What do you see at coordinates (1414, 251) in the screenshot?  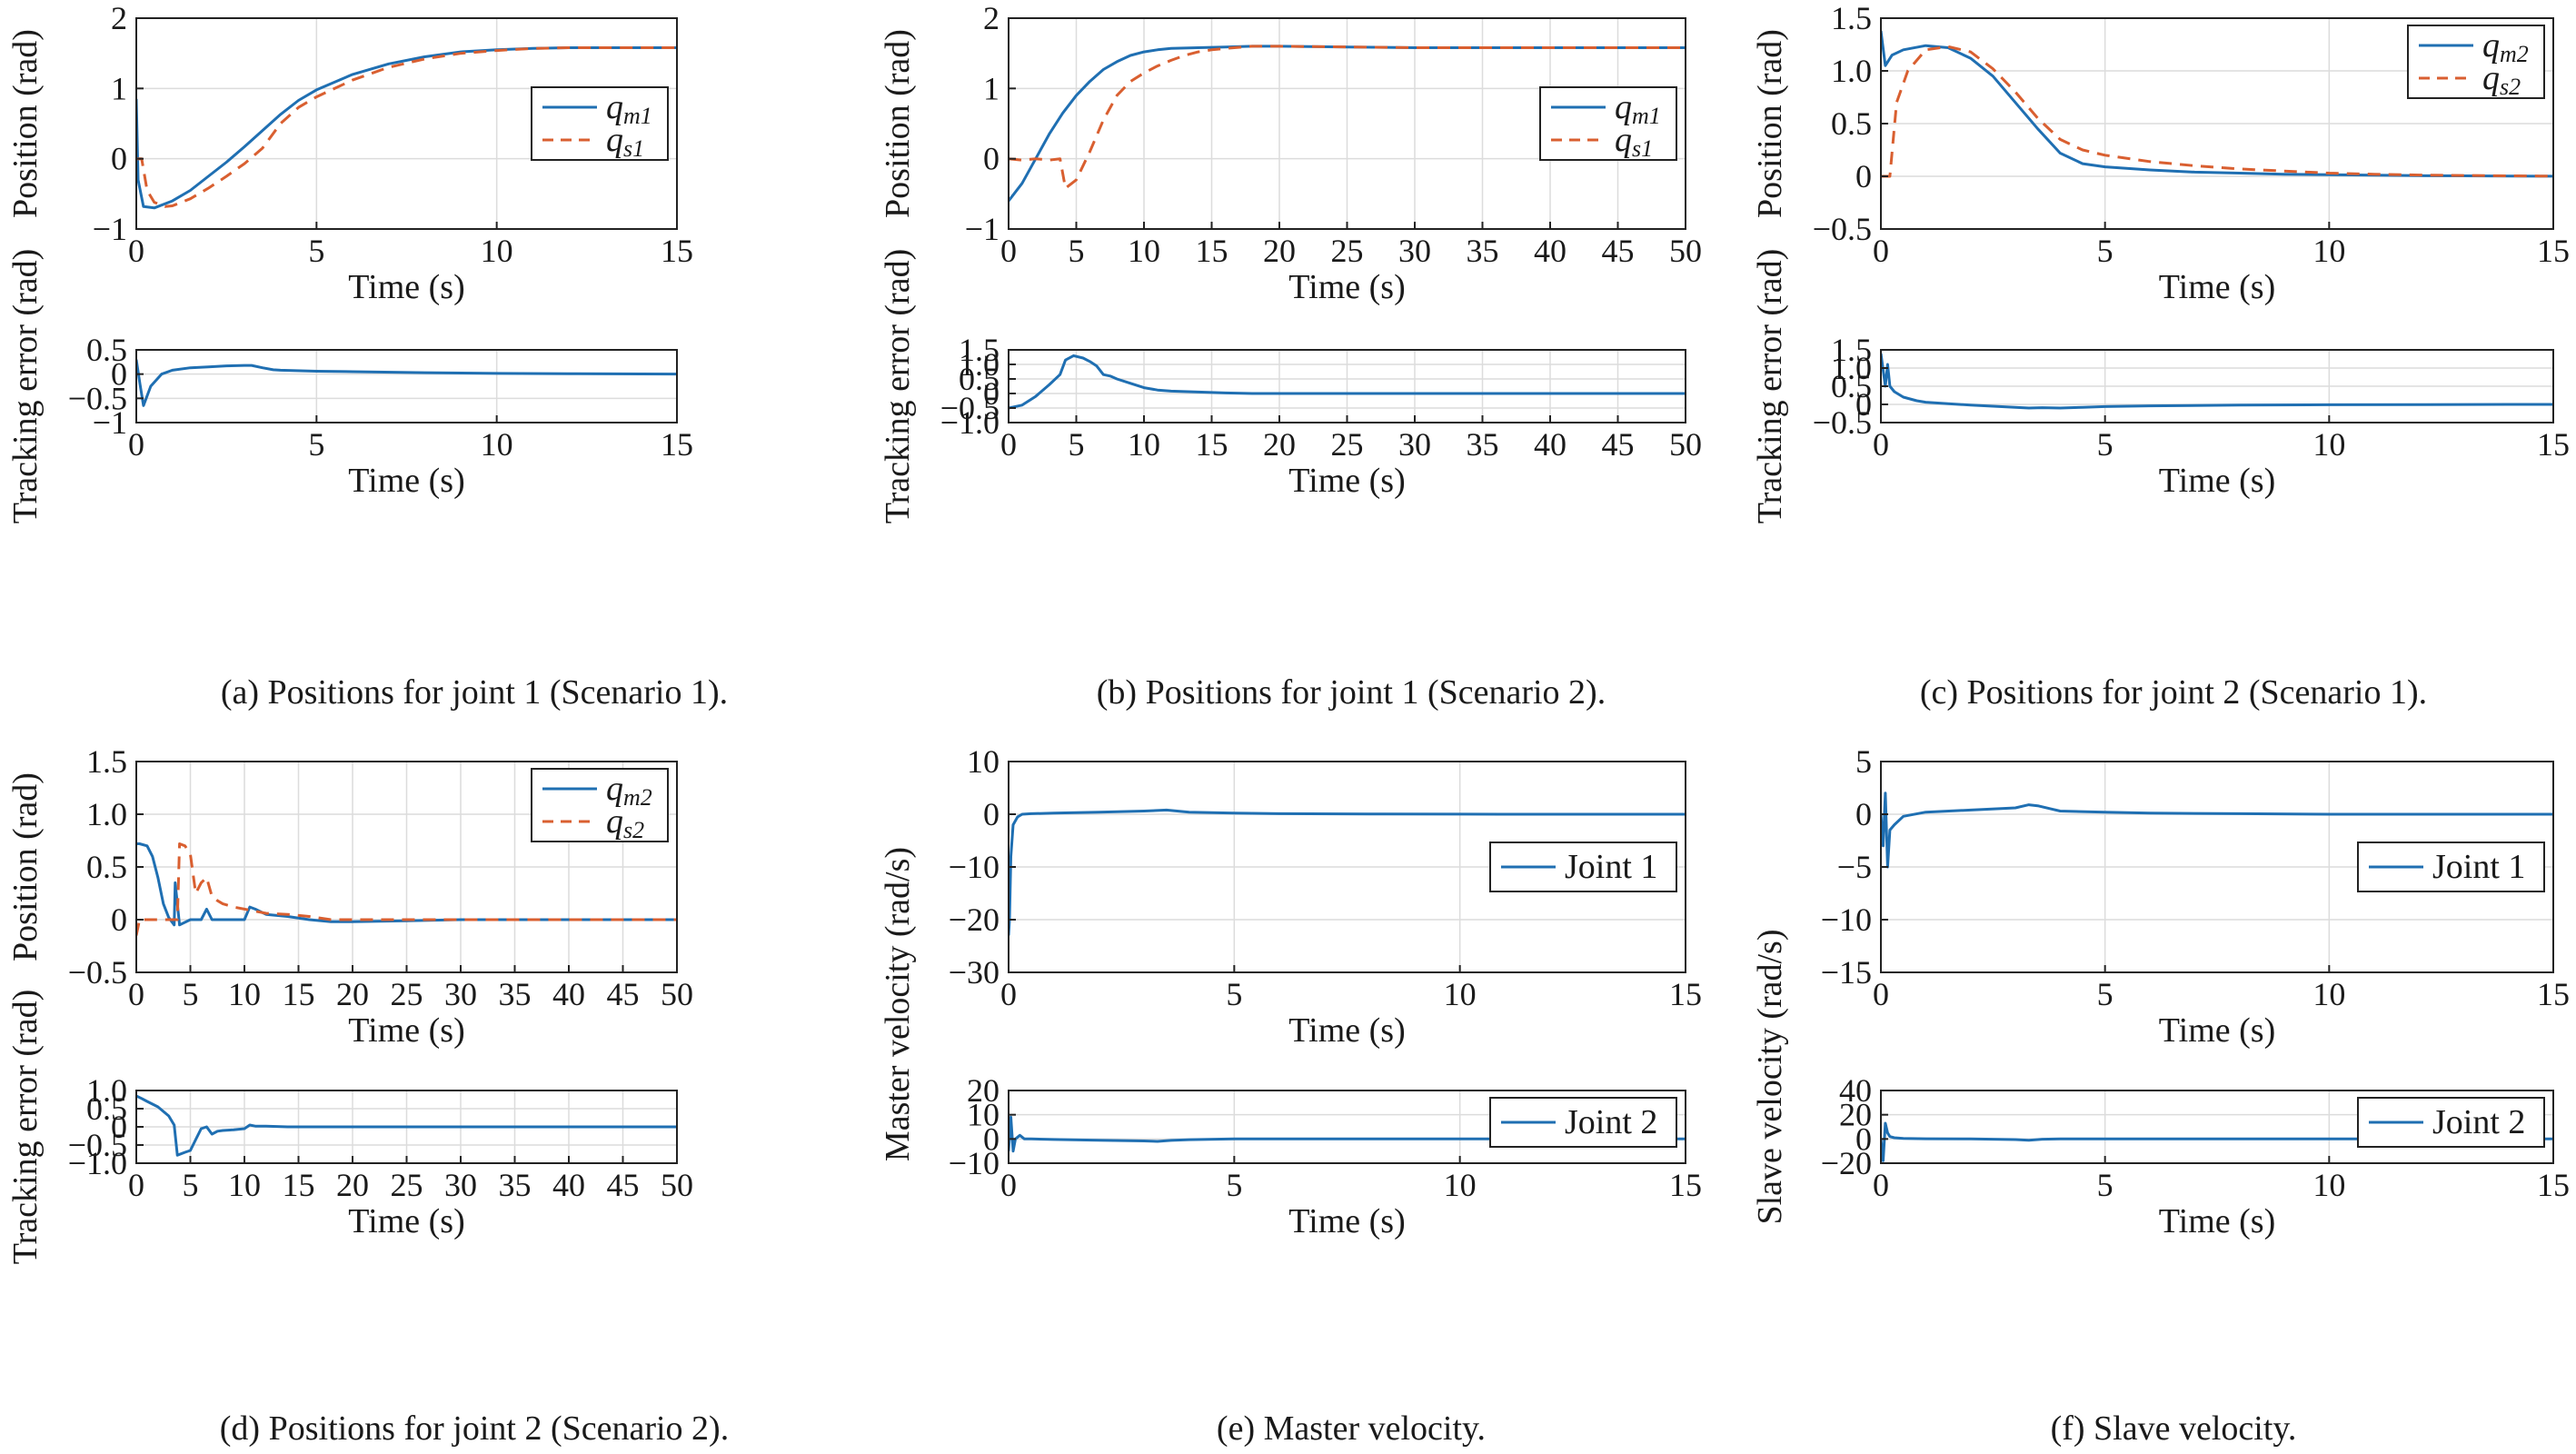 I see `x-tick-label: 30` at bounding box center [1414, 251].